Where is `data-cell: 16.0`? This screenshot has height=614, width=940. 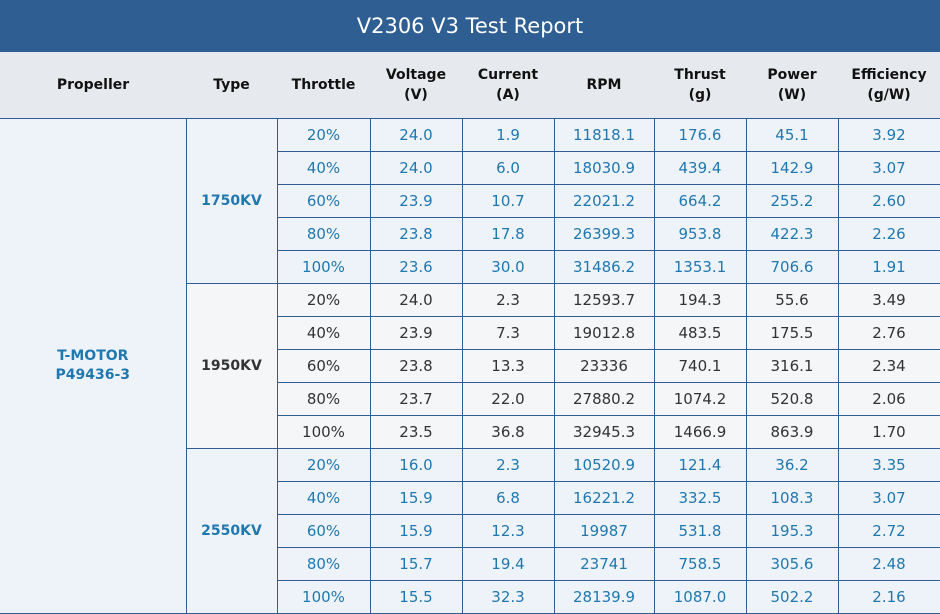
data-cell: 16.0 is located at coordinates (416, 465).